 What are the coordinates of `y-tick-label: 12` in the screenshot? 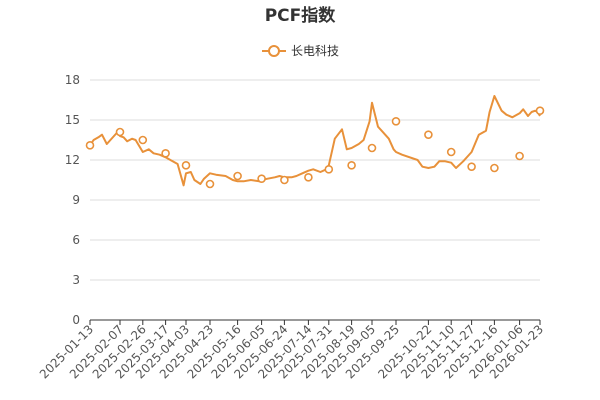 It's located at (72, 160).